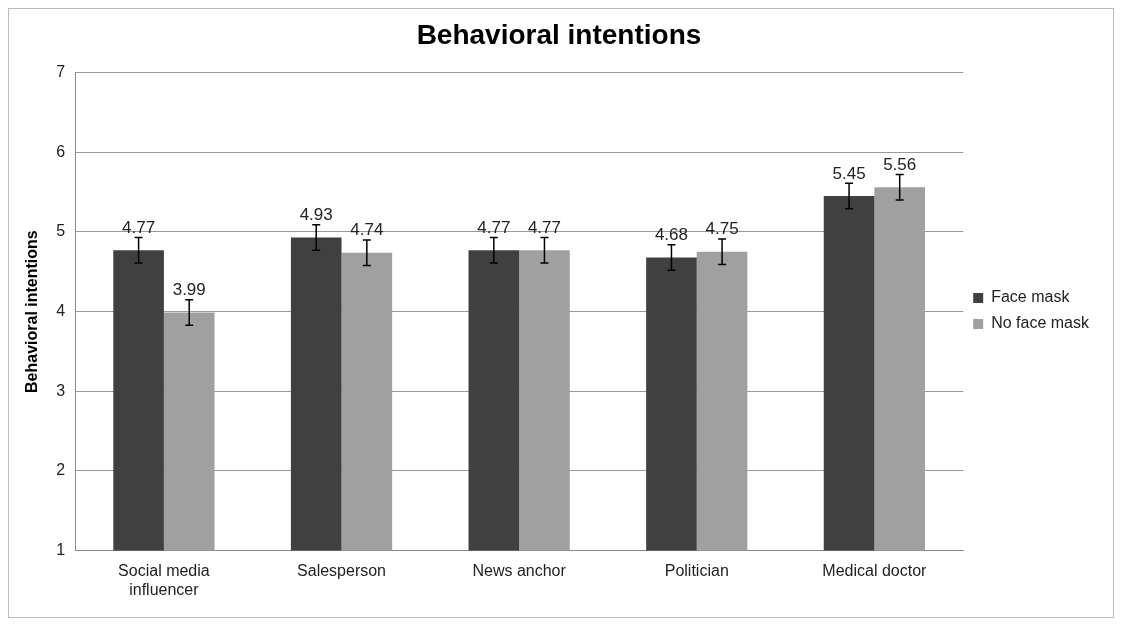 The height and width of the screenshot is (630, 1126). What do you see at coordinates (875, 570) in the screenshot?
I see `x-tick-label: Medical doctor` at bounding box center [875, 570].